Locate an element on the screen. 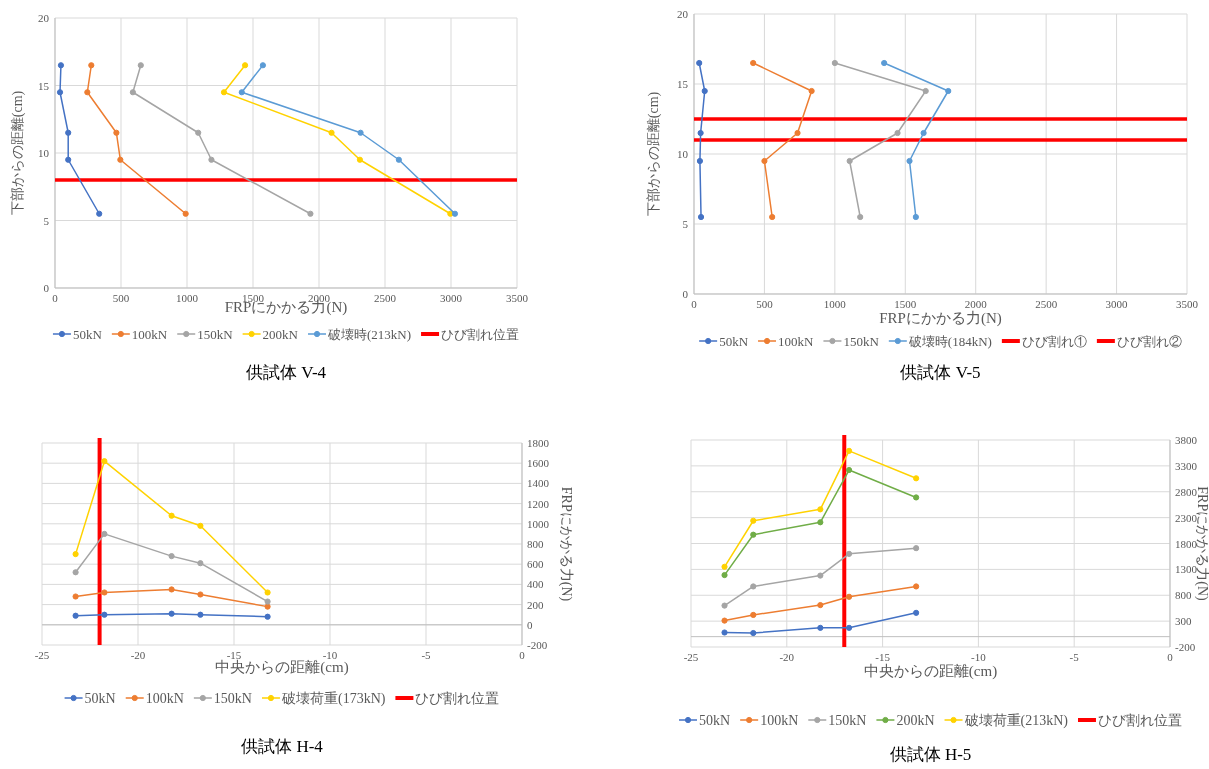 The width and height of the screenshot is (1209, 769). y-tick-label: 1300 is located at coordinates (1186, 569).